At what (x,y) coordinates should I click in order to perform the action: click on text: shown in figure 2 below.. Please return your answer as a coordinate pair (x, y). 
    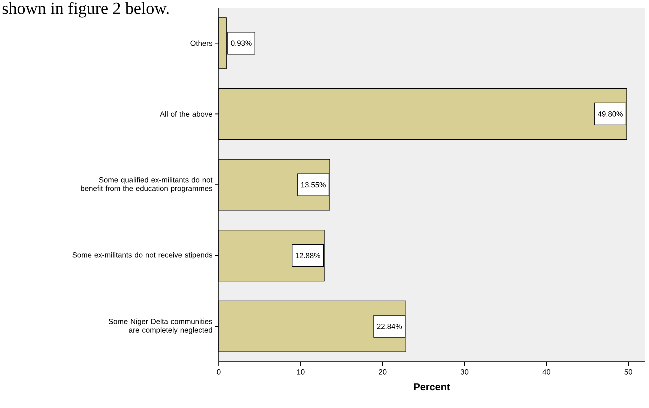
    Looking at the image, I should click on (85, 10).